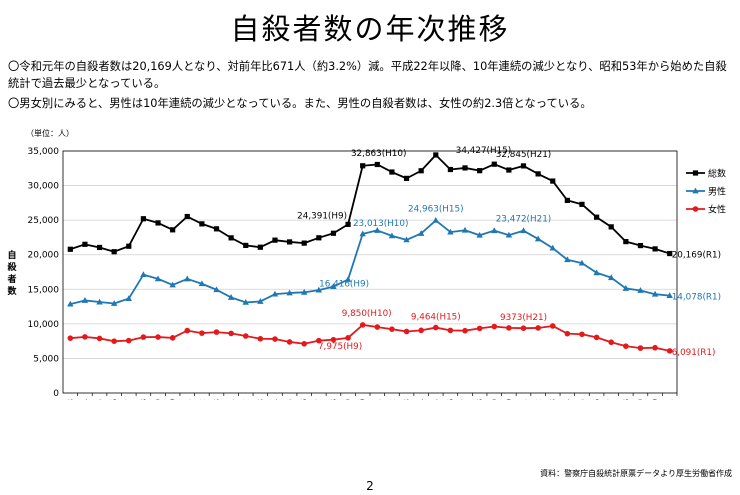  Describe the element at coordinates (627, 399) in the screenshot. I see `x-tick-label: H28` at that location.